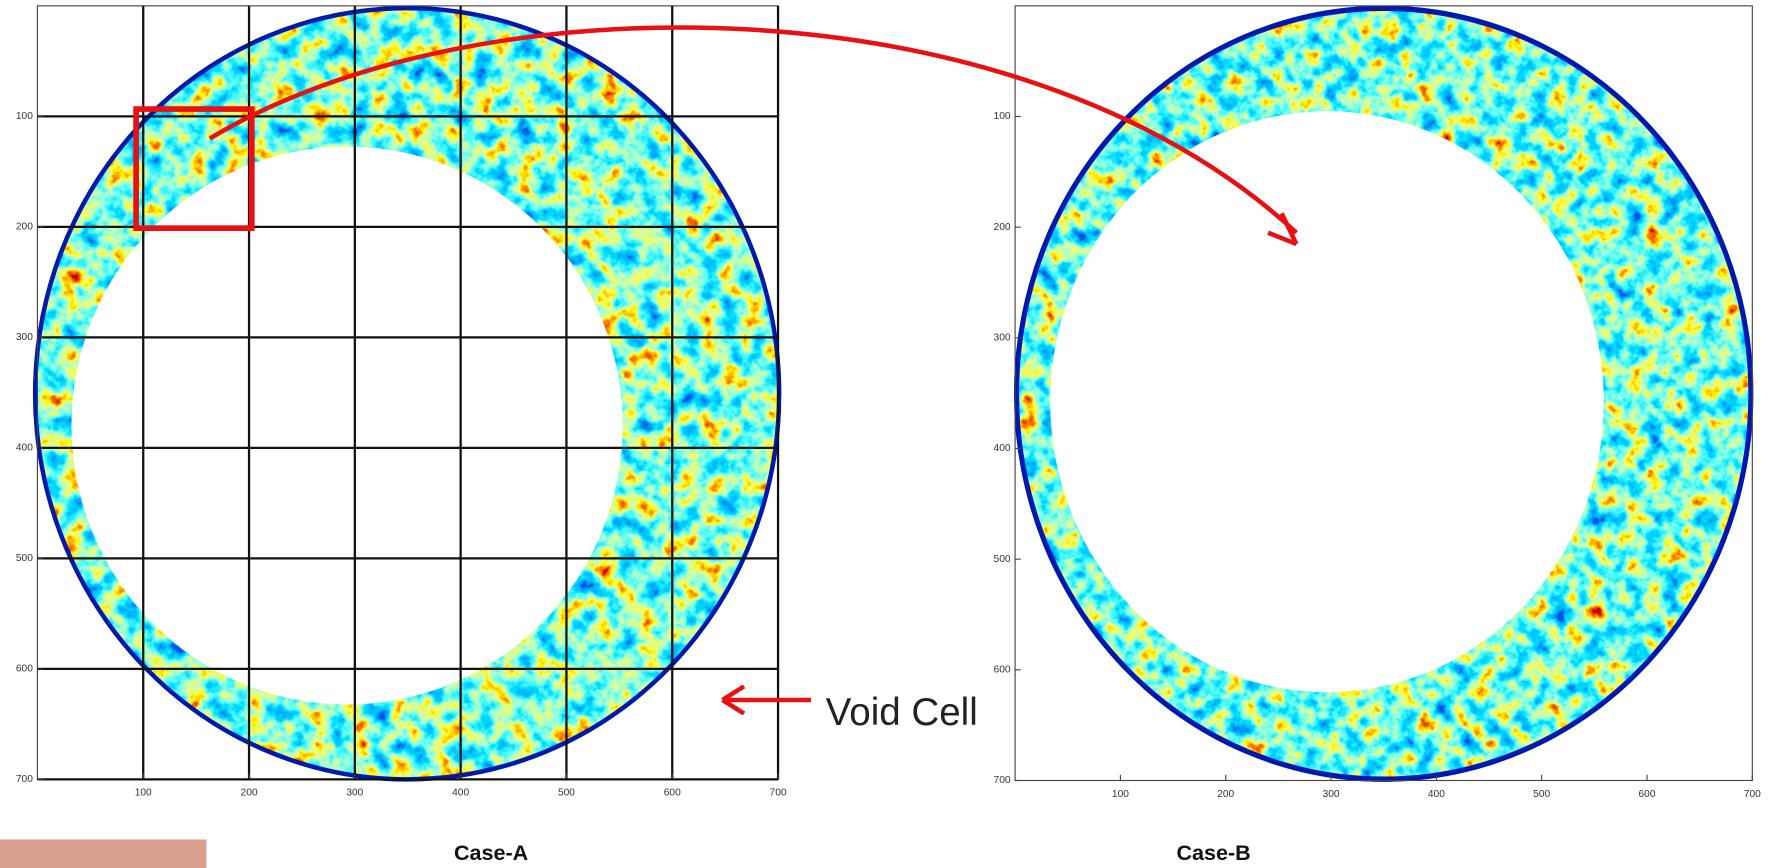  I want to click on annotation: Void Cell, so click(902, 712).